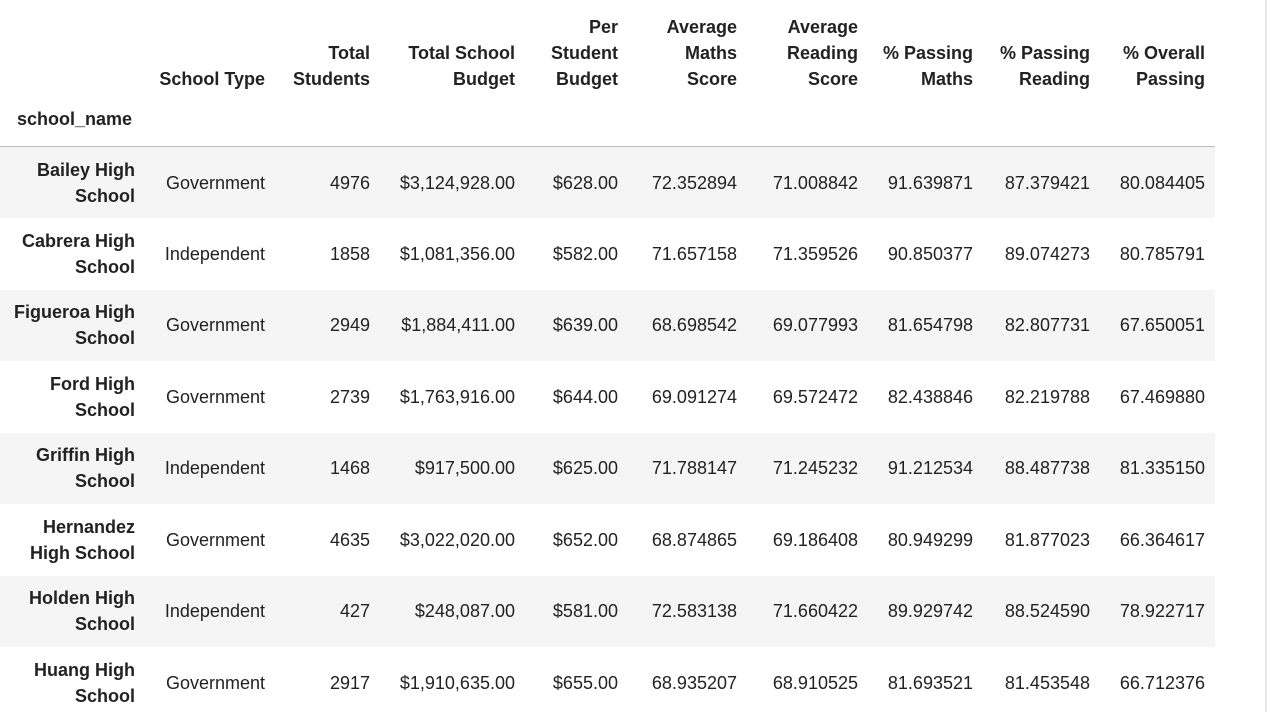 This screenshot has width=1267, height=712. Describe the element at coordinates (930, 182) in the screenshot. I see `table-cell: 91.639871` at that location.